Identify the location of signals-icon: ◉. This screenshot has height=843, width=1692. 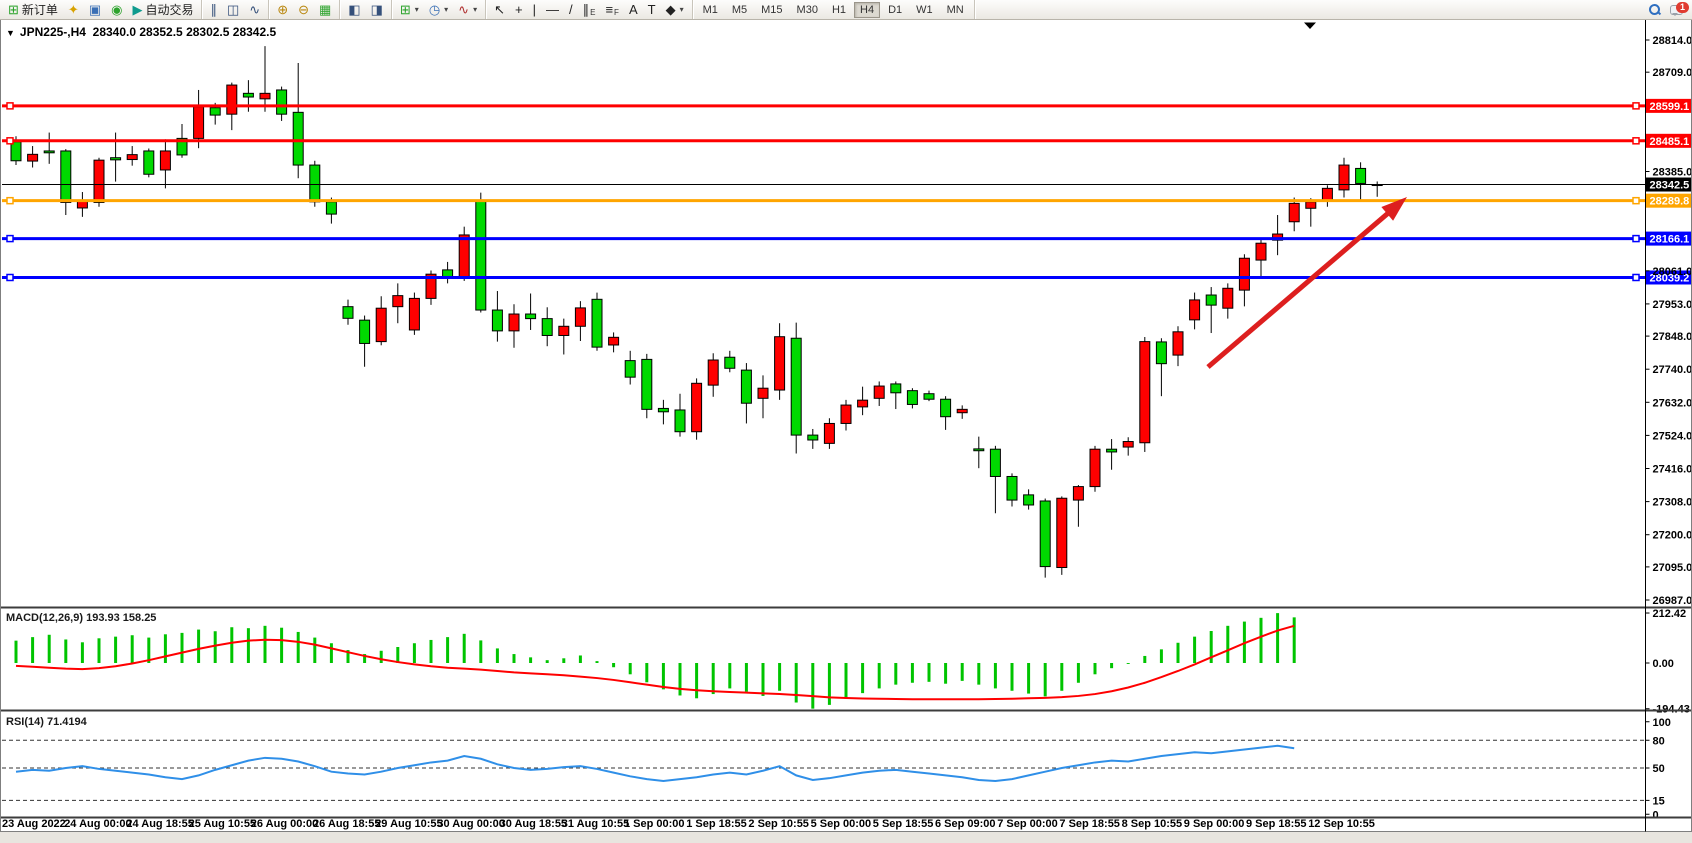
(116, 9).